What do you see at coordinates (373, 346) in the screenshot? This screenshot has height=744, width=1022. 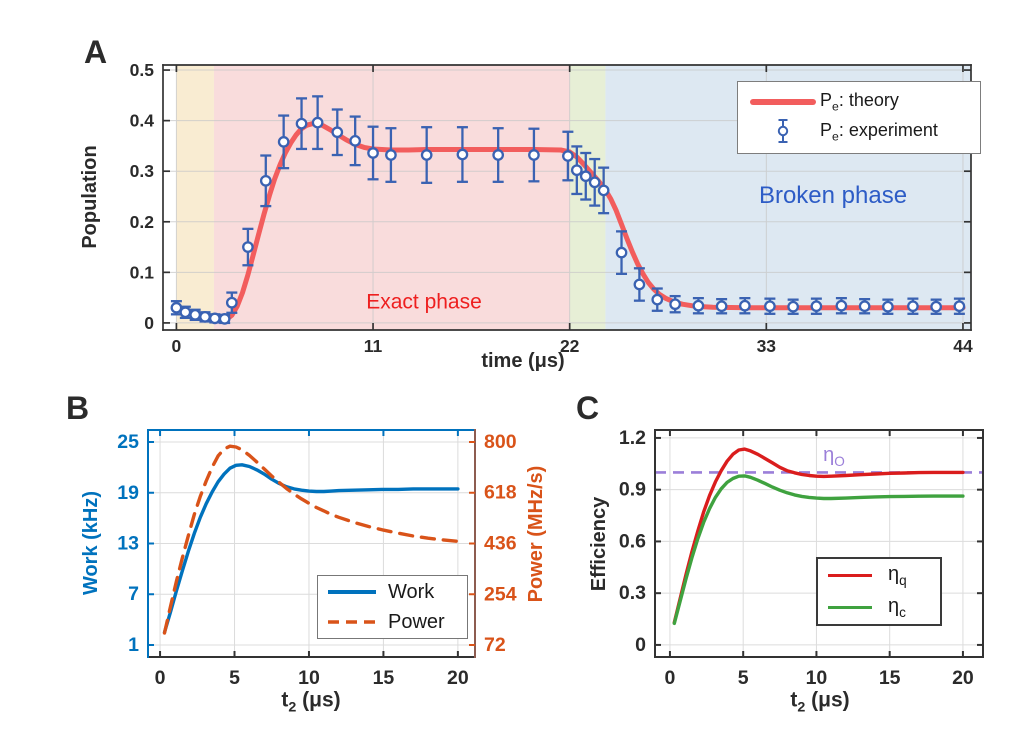 I see `svg-text: 11` at bounding box center [373, 346].